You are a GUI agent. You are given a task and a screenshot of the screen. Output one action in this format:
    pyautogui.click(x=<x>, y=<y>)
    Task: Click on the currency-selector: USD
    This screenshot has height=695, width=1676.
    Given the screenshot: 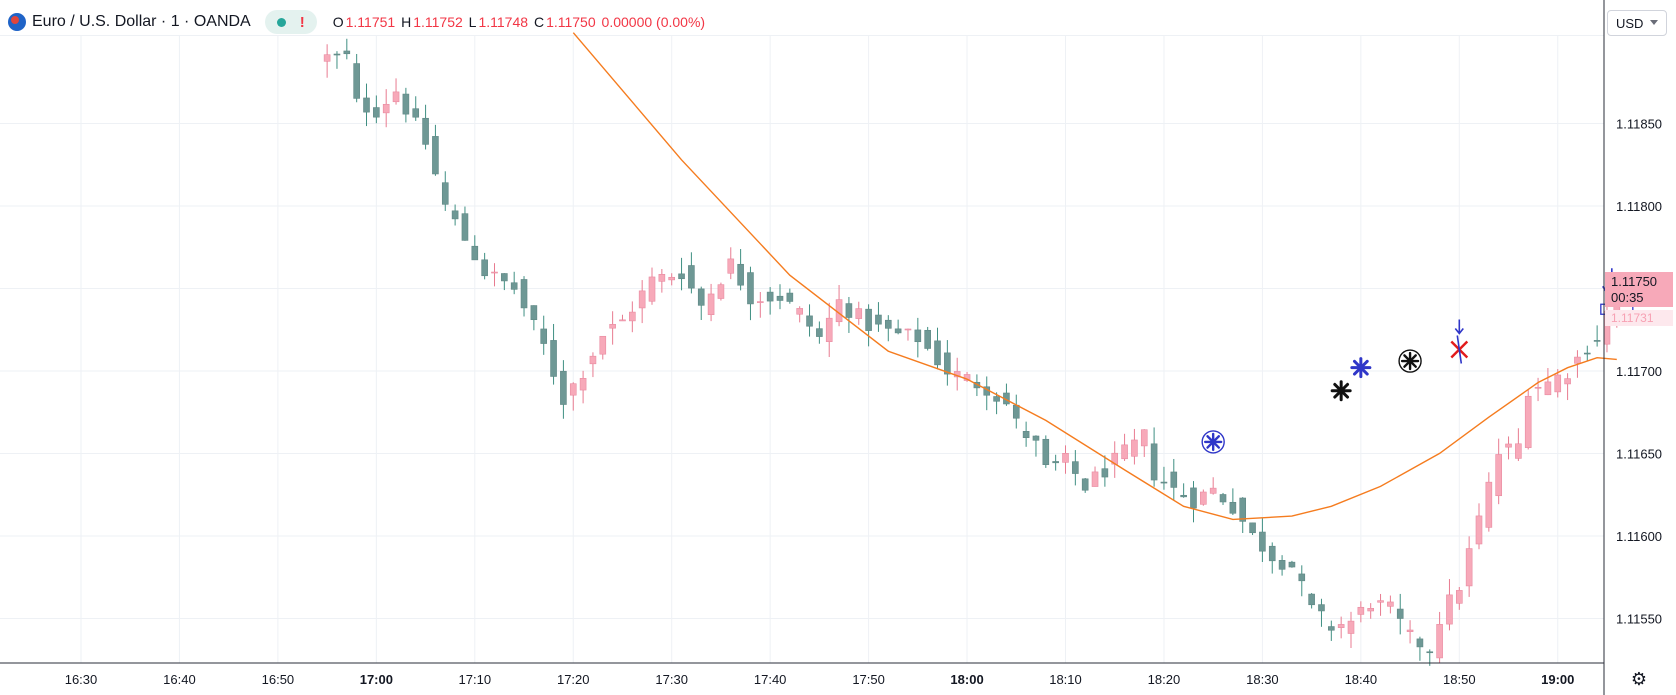 What is the action you would take?
    pyautogui.click(x=1637, y=23)
    